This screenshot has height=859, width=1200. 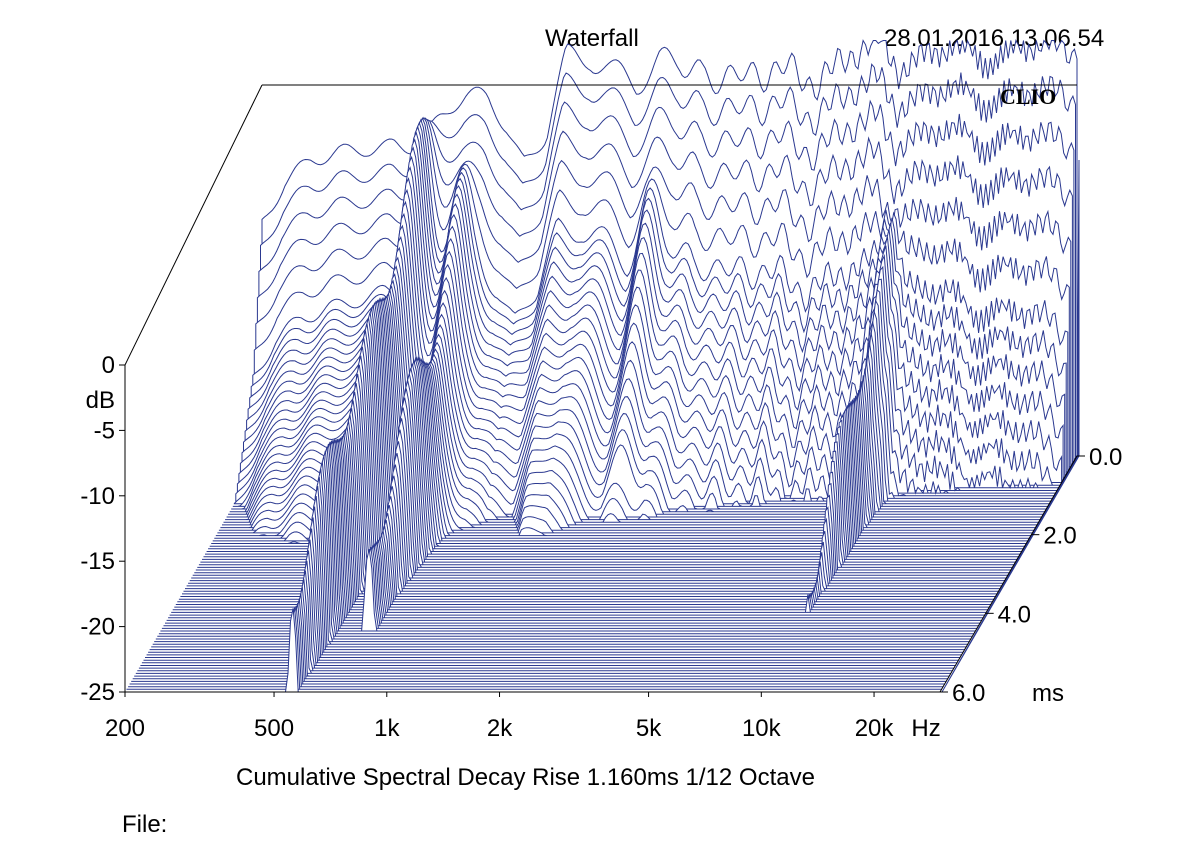 What do you see at coordinates (274, 728) in the screenshot?
I see `x-tick-label: 500` at bounding box center [274, 728].